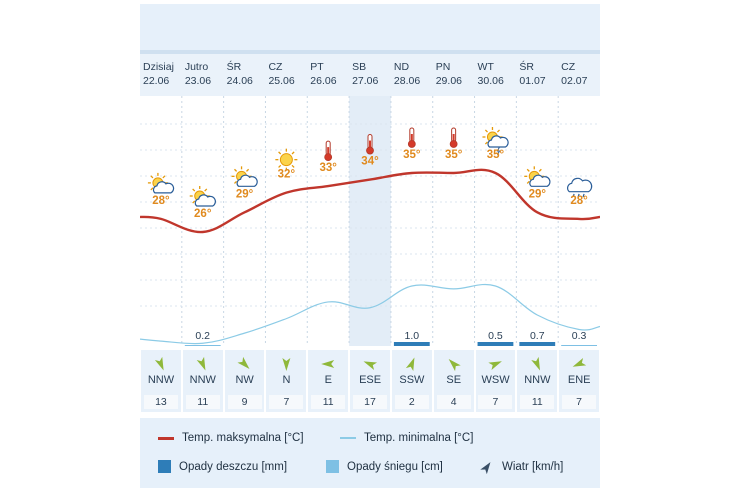 The height and width of the screenshot is (494, 748). What do you see at coordinates (412, 380) in the screenshot?
I see `wind-direction: SSW` at bounding box center [412, 380].